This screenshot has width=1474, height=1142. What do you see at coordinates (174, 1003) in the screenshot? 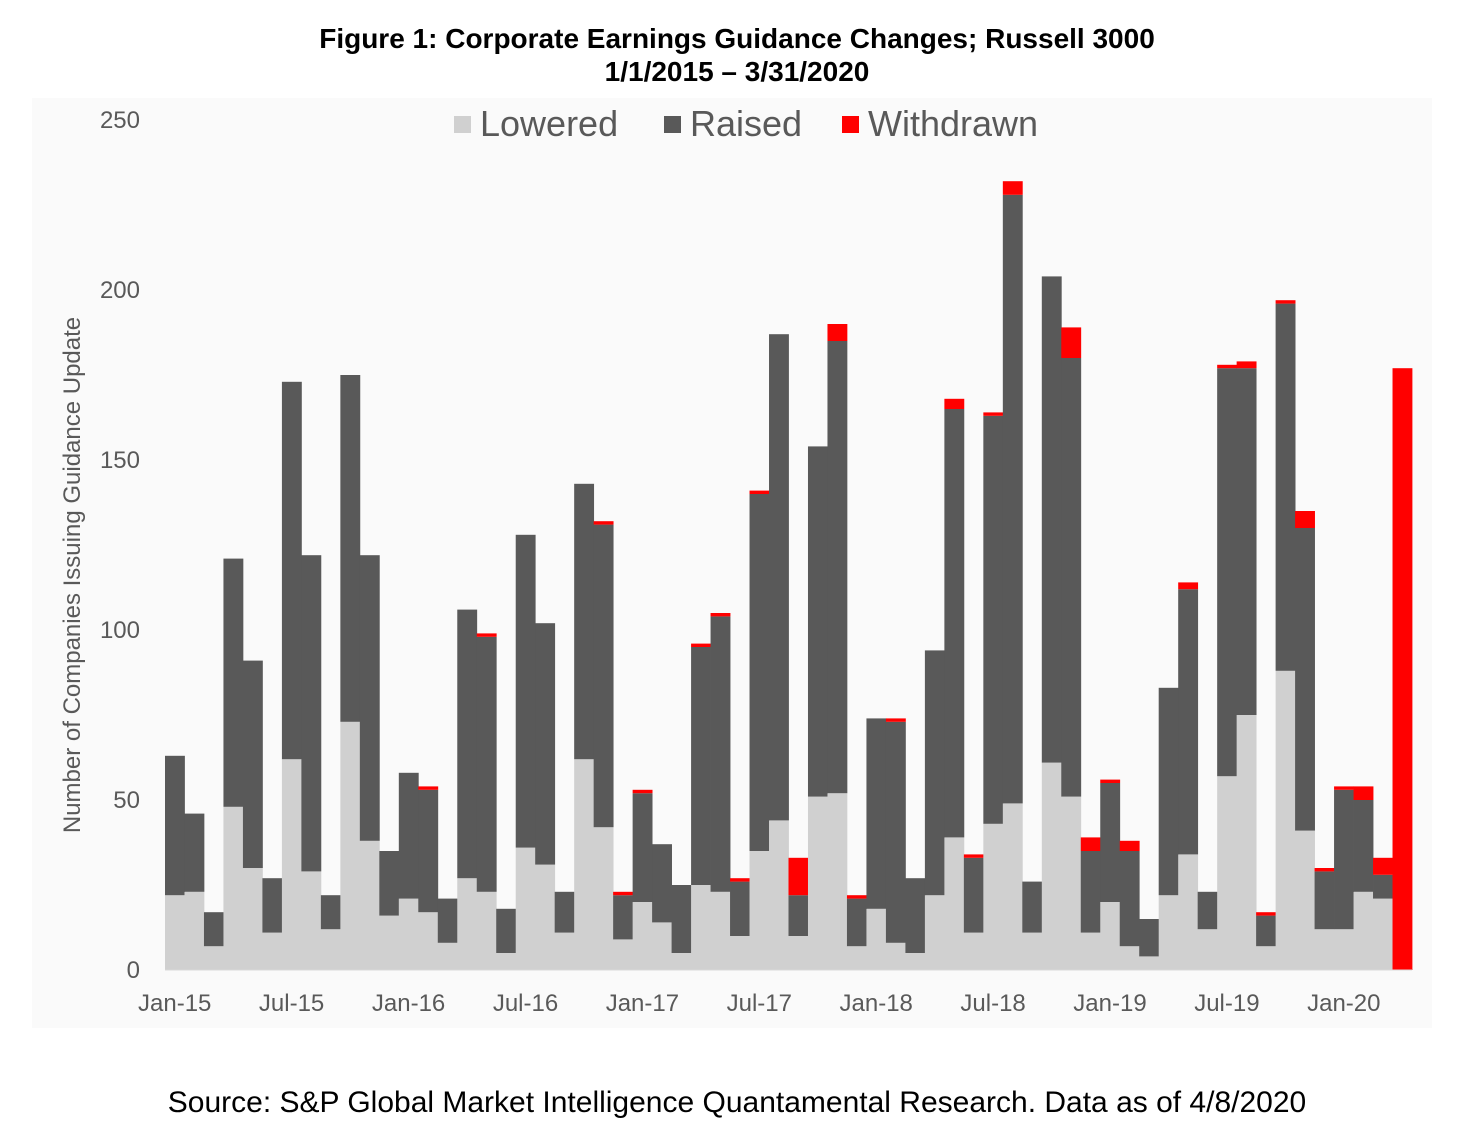
I see `x-tick-label: Jan-15` at bounding box center [174, 1003].